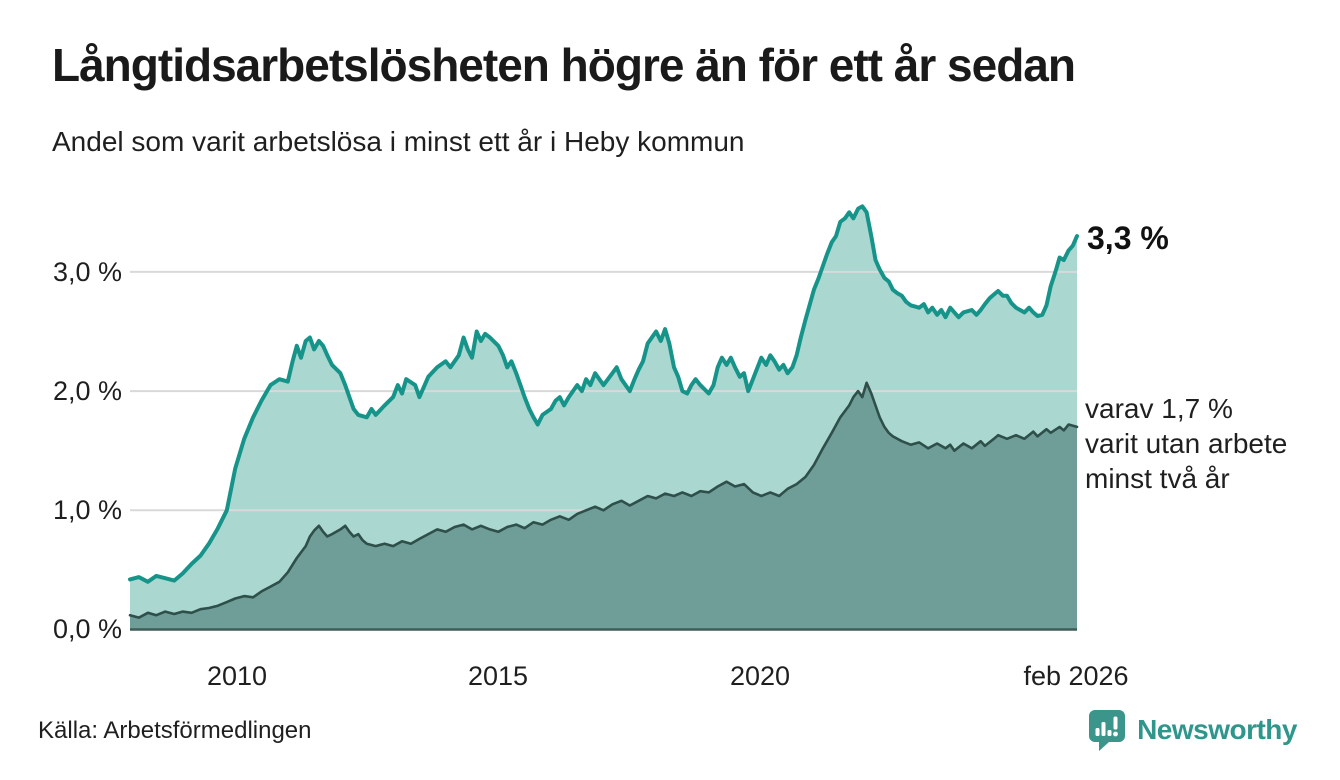  Describe the element at coordinates (498, 676) in the screenshot. I see `x-tick-2015: 2015` at that location.